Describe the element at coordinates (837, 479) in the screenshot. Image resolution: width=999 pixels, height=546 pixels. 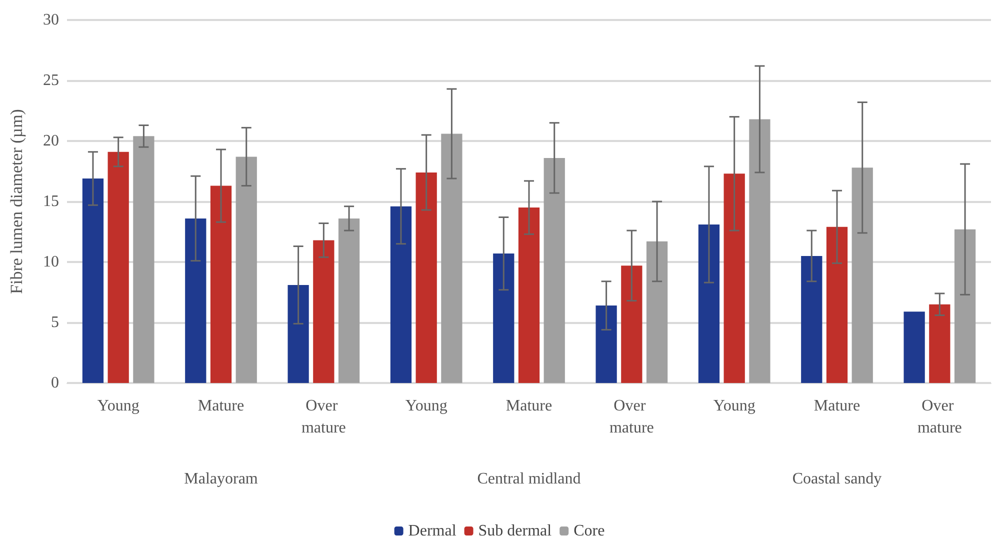
I see `text: Coastal sandy` at that location.